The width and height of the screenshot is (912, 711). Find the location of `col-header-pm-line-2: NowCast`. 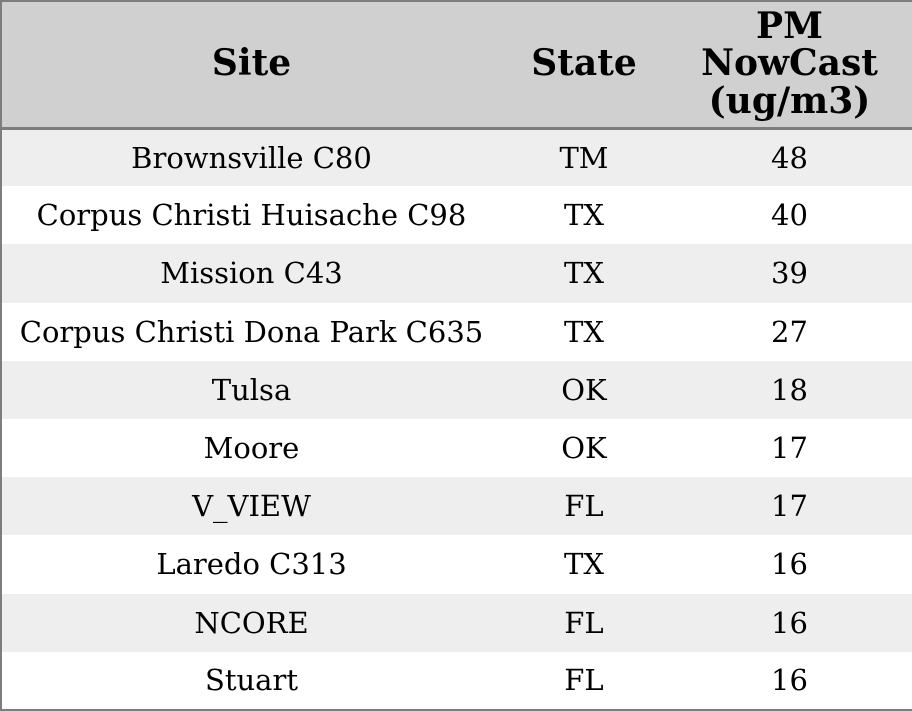

col-header-pm-line-2: NowCast is located at coordinates (789, 63).